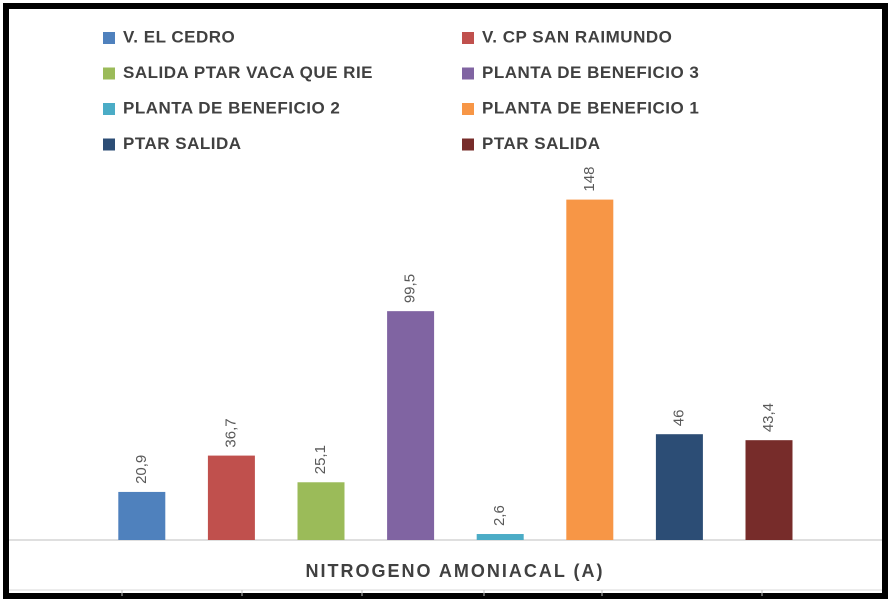  I want to click on value-label: 43,4, so click(768, 417).